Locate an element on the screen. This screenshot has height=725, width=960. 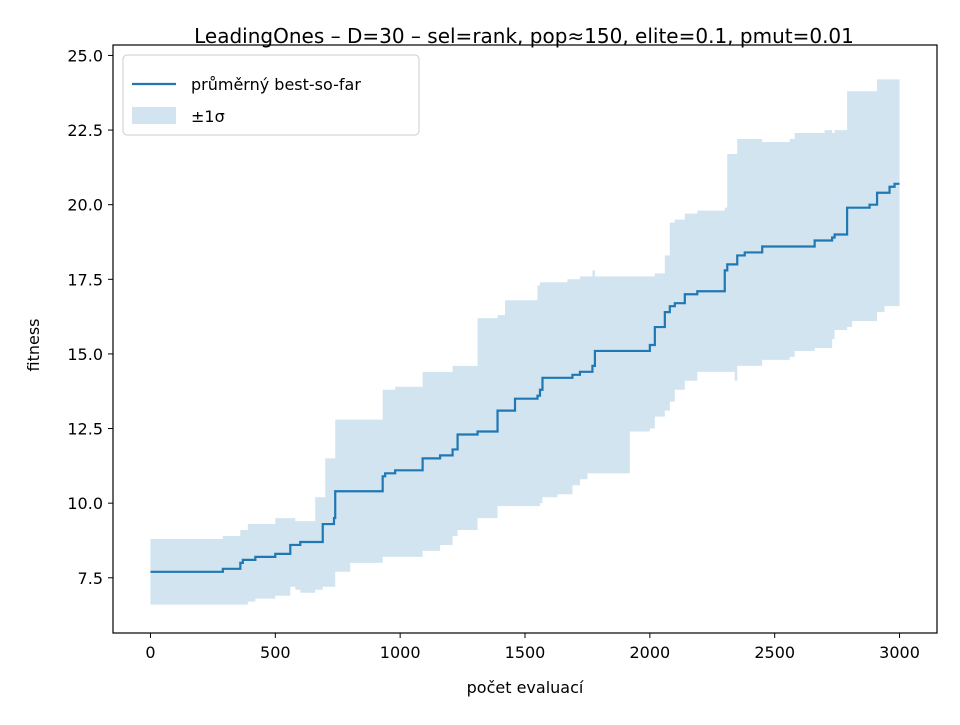
legend: průměrný best-so-far ±1σ is located at coordinates (271, 95).